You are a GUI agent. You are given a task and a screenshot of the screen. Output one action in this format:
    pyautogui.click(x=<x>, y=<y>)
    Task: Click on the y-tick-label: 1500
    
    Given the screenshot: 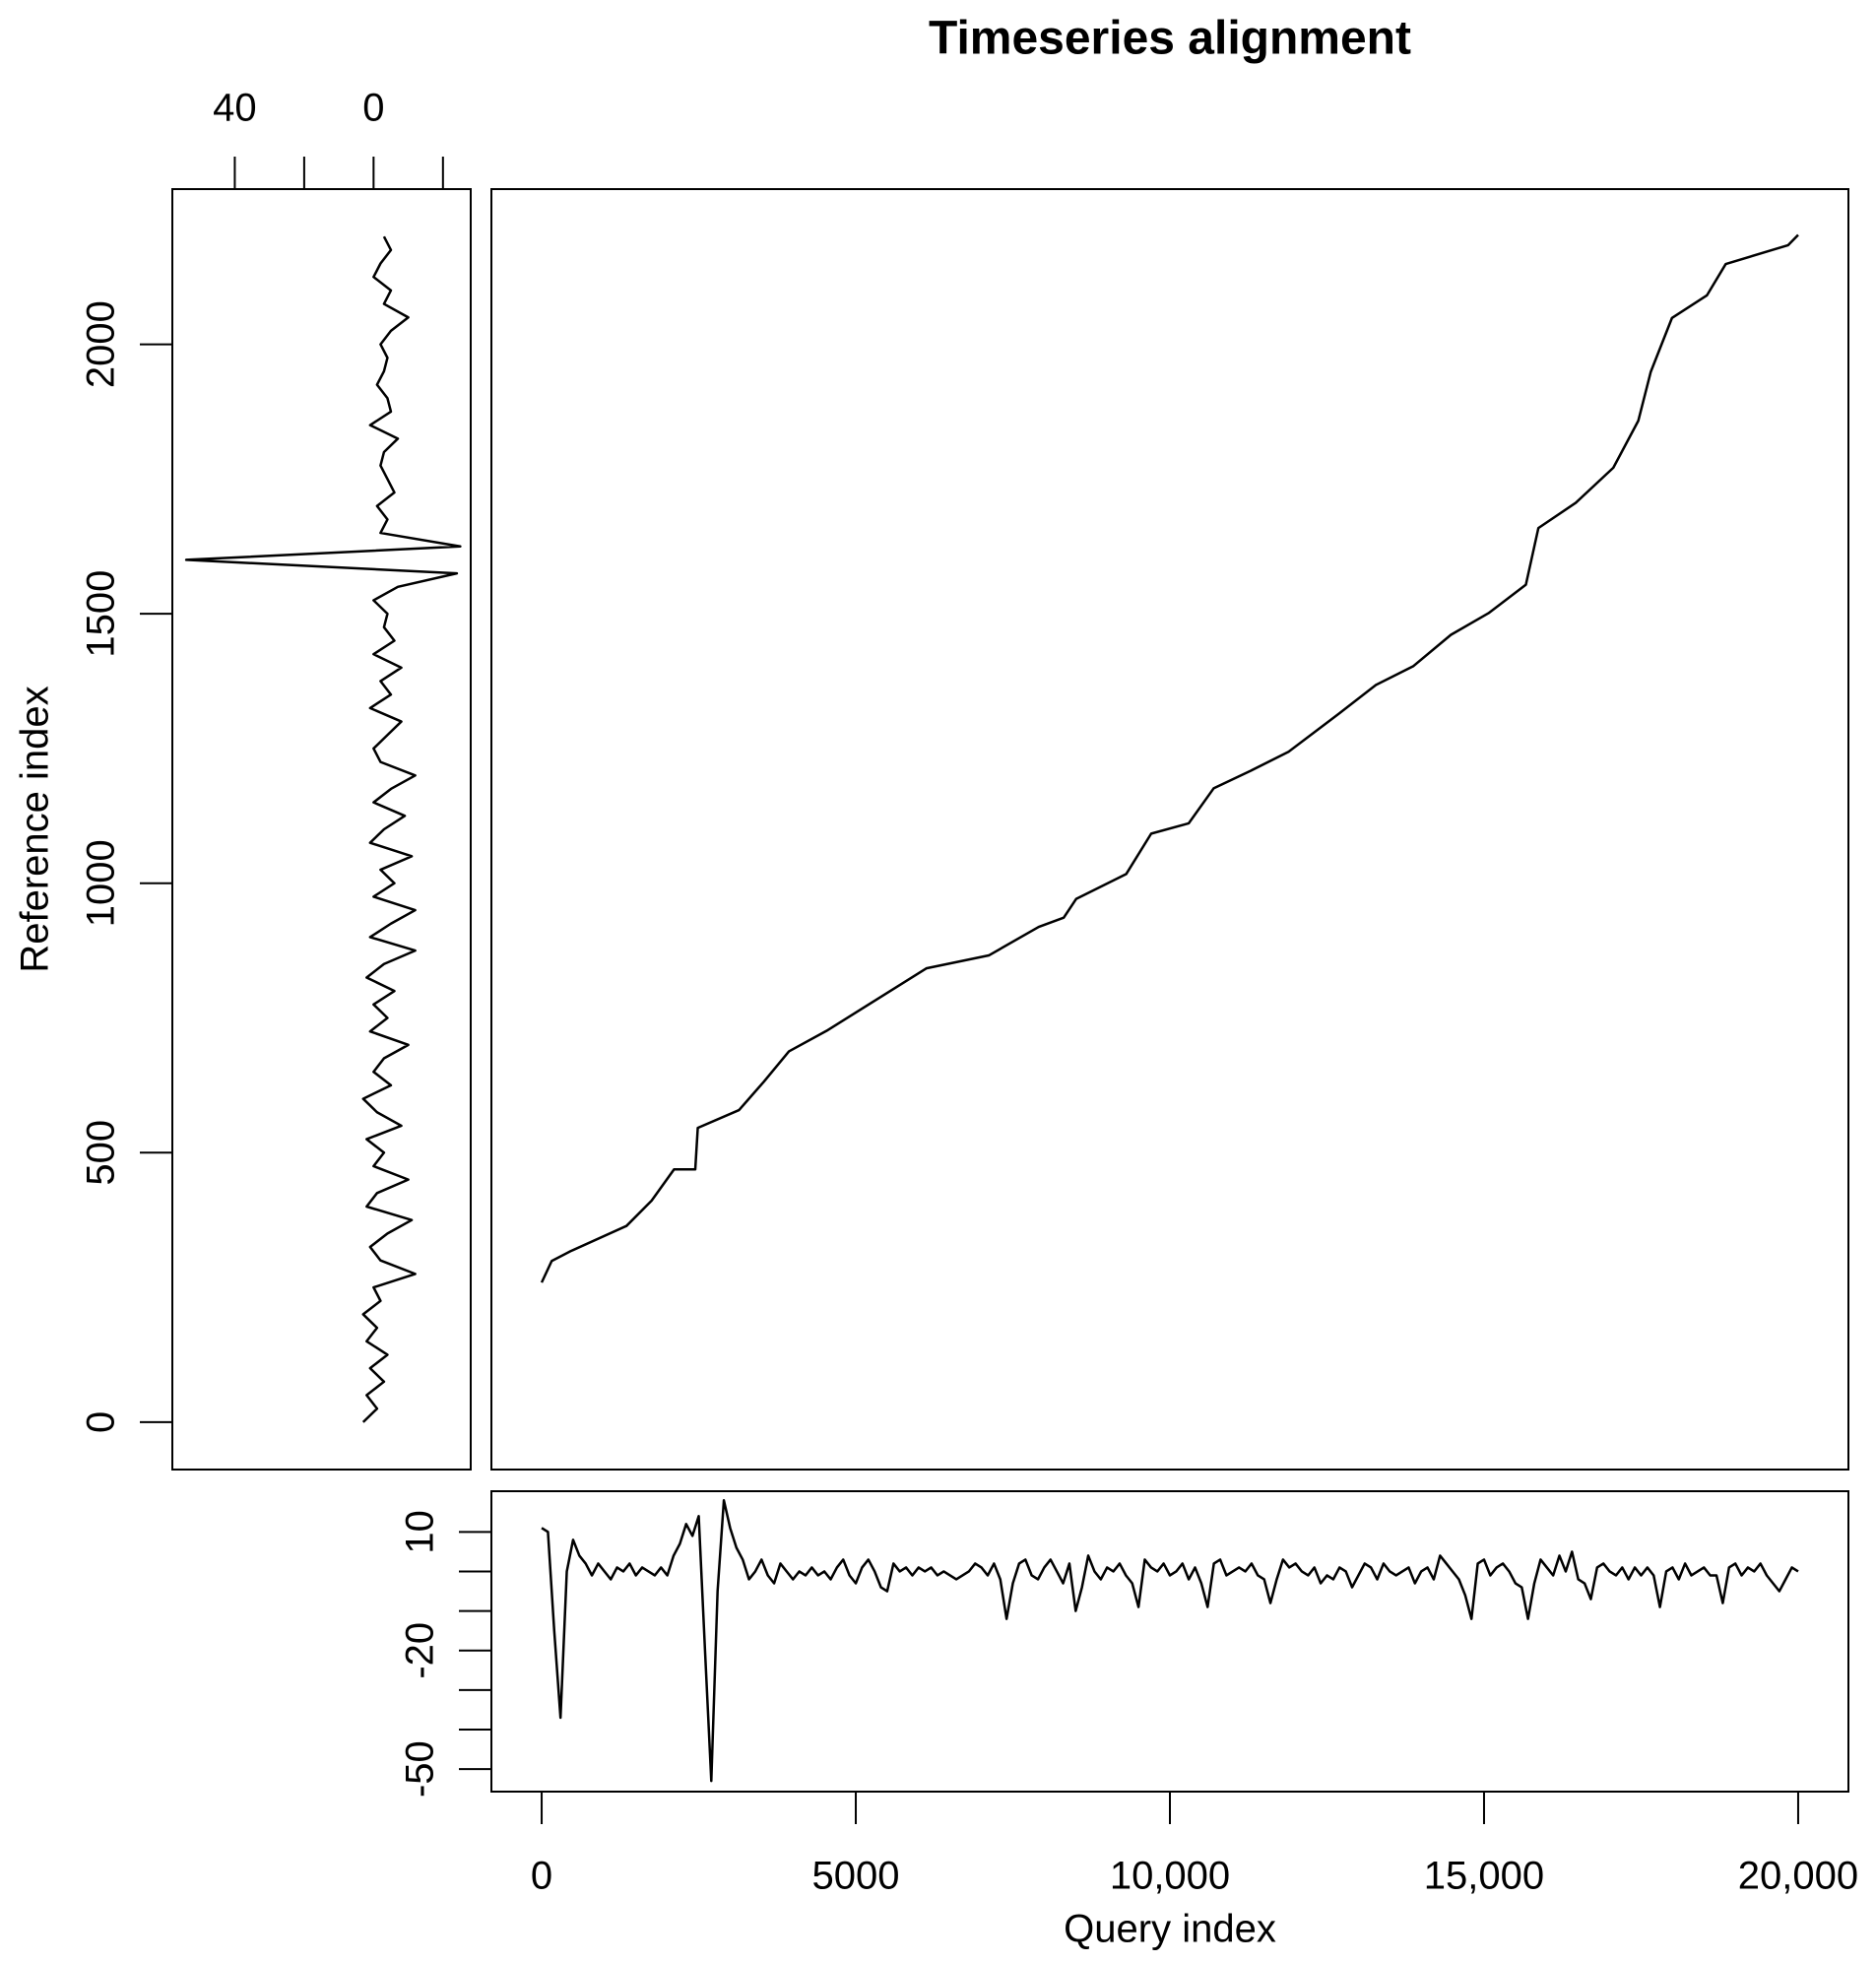 What is the action you would take?
    pyautogui.click(x=102, y=614)
    